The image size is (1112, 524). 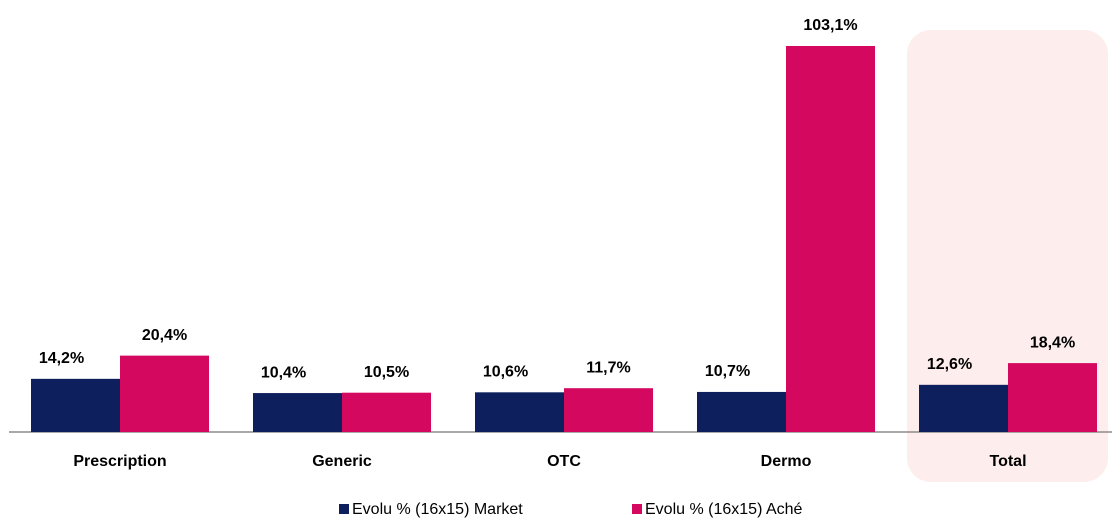 I want to click on legend-label: Evolu % (16x15) Aché, so click(x=724, y=509).